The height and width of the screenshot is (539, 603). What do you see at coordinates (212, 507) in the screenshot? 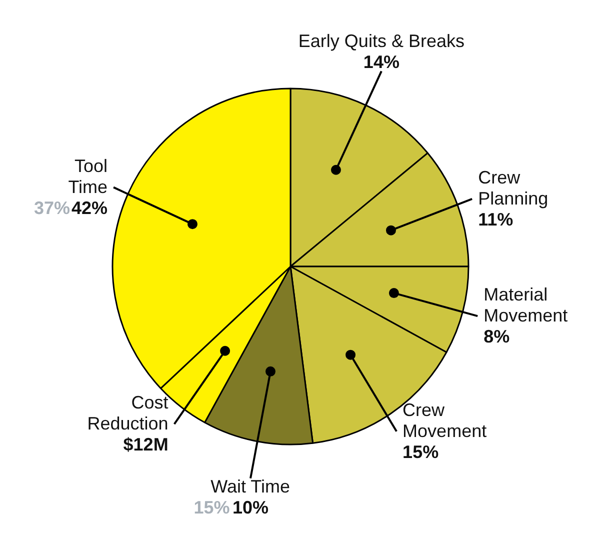
I see `text: 15%` at bounding box center [212, 507].